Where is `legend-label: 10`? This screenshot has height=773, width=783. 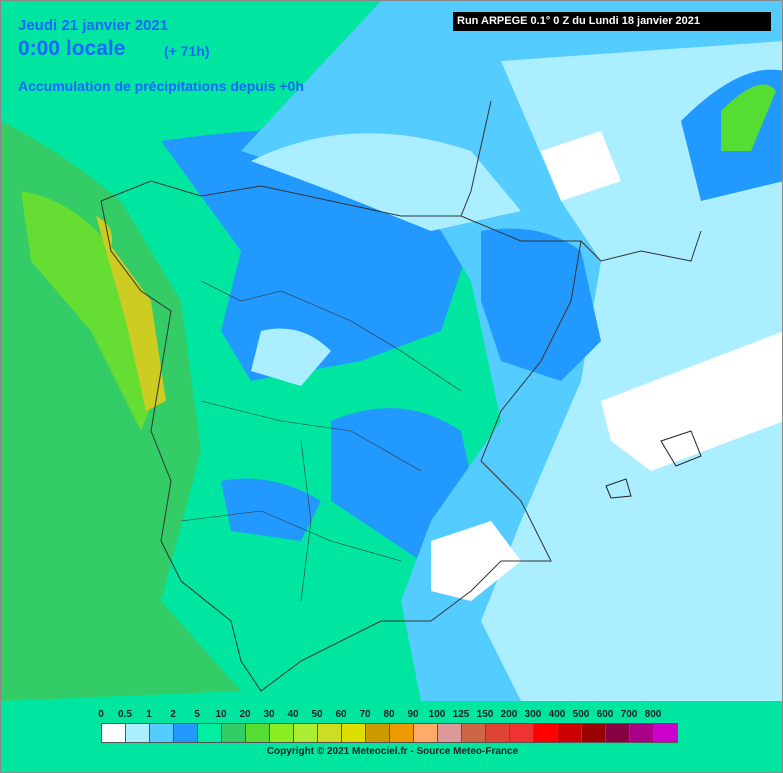 legend-label: 10 is located at coordinates (221, 714).